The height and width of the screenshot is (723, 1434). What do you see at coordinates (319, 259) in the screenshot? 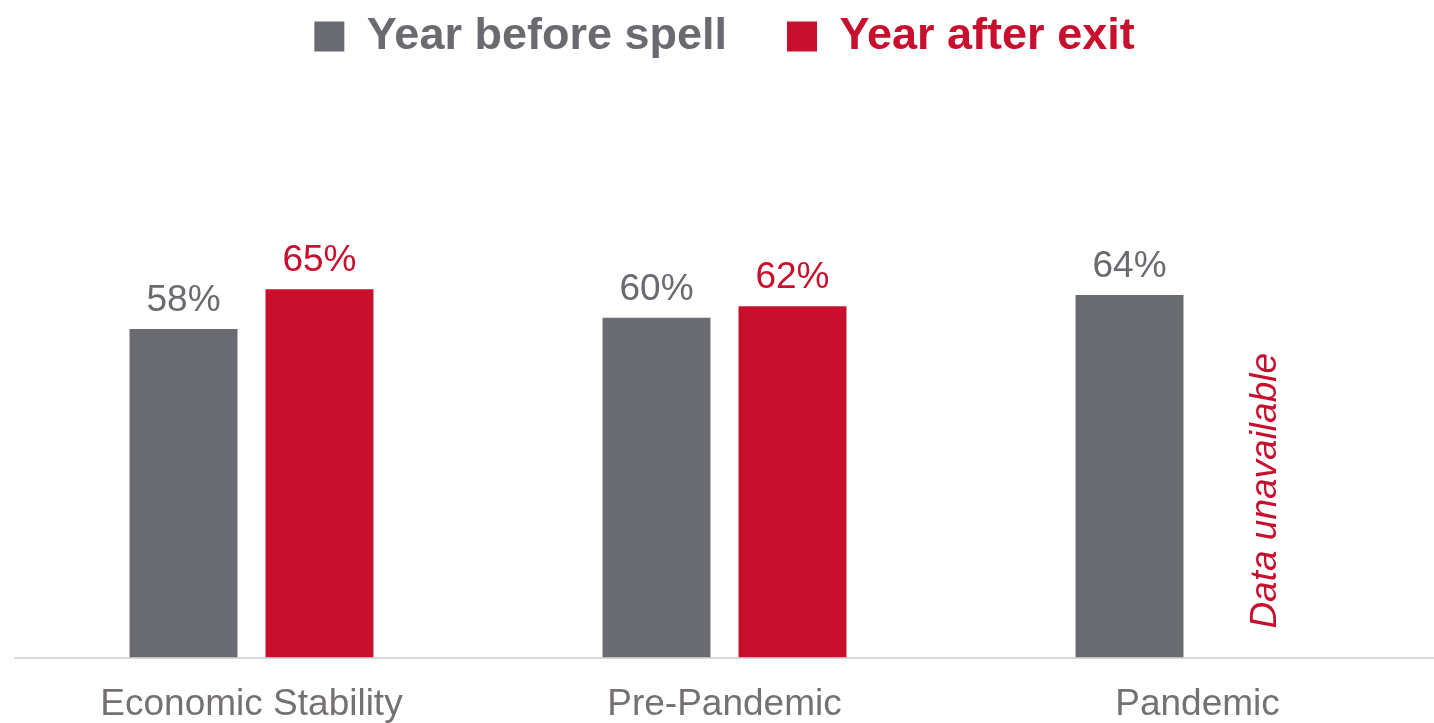
I see `data-label: 65%` at bounding box center [319, 259].